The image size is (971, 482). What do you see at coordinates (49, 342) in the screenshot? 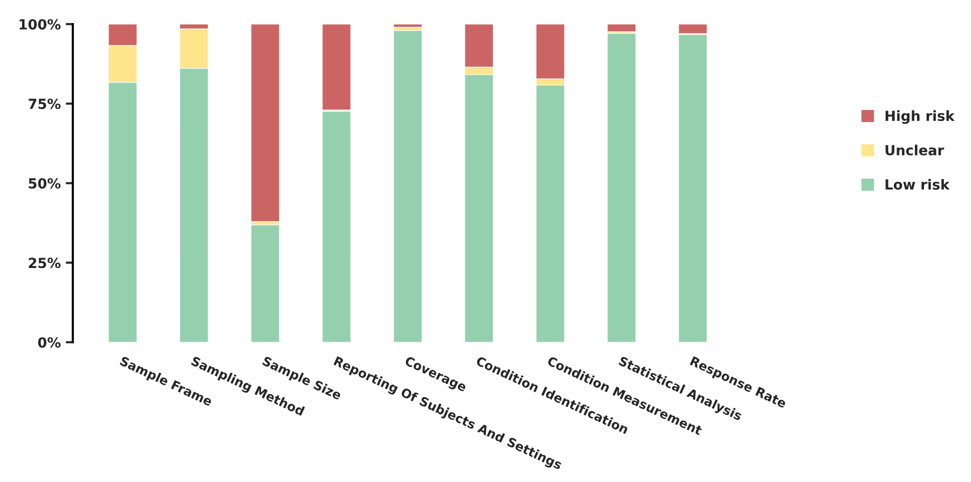
I see `y-tick-label: 0%` at bounding box center [49, 342].